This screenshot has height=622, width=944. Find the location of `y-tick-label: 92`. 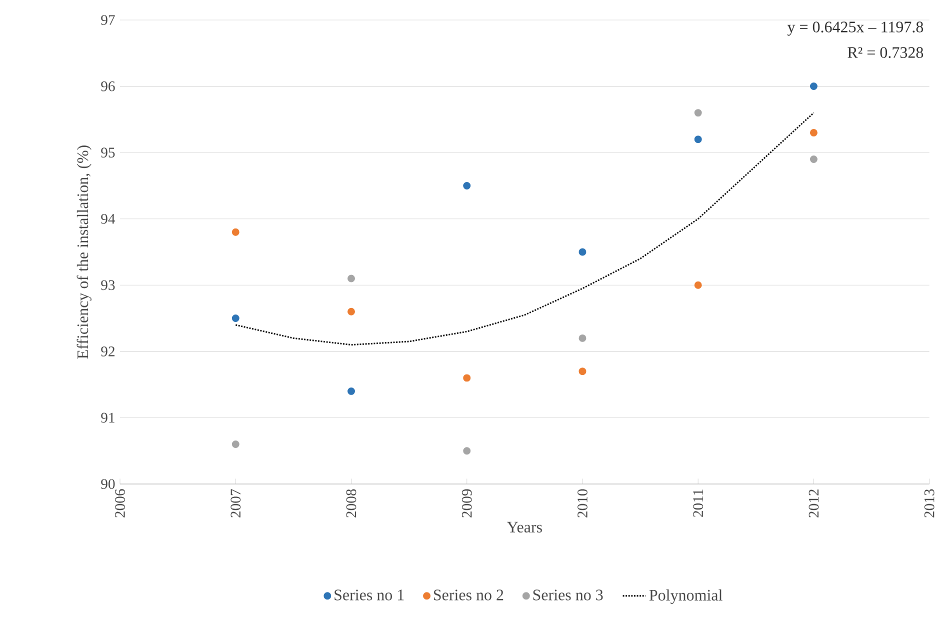

y-tick-label: 92 is located at coordinates (107, 351).